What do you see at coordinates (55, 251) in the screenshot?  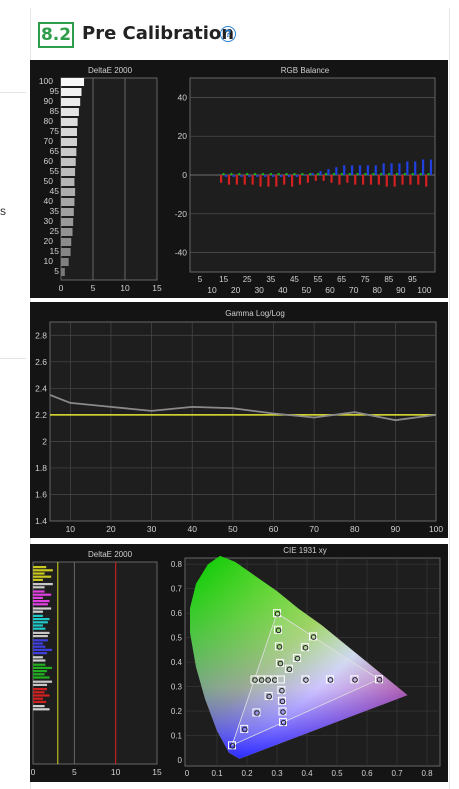 I see `deltae-ytick-label: 15` at bounding box center [55, 251].